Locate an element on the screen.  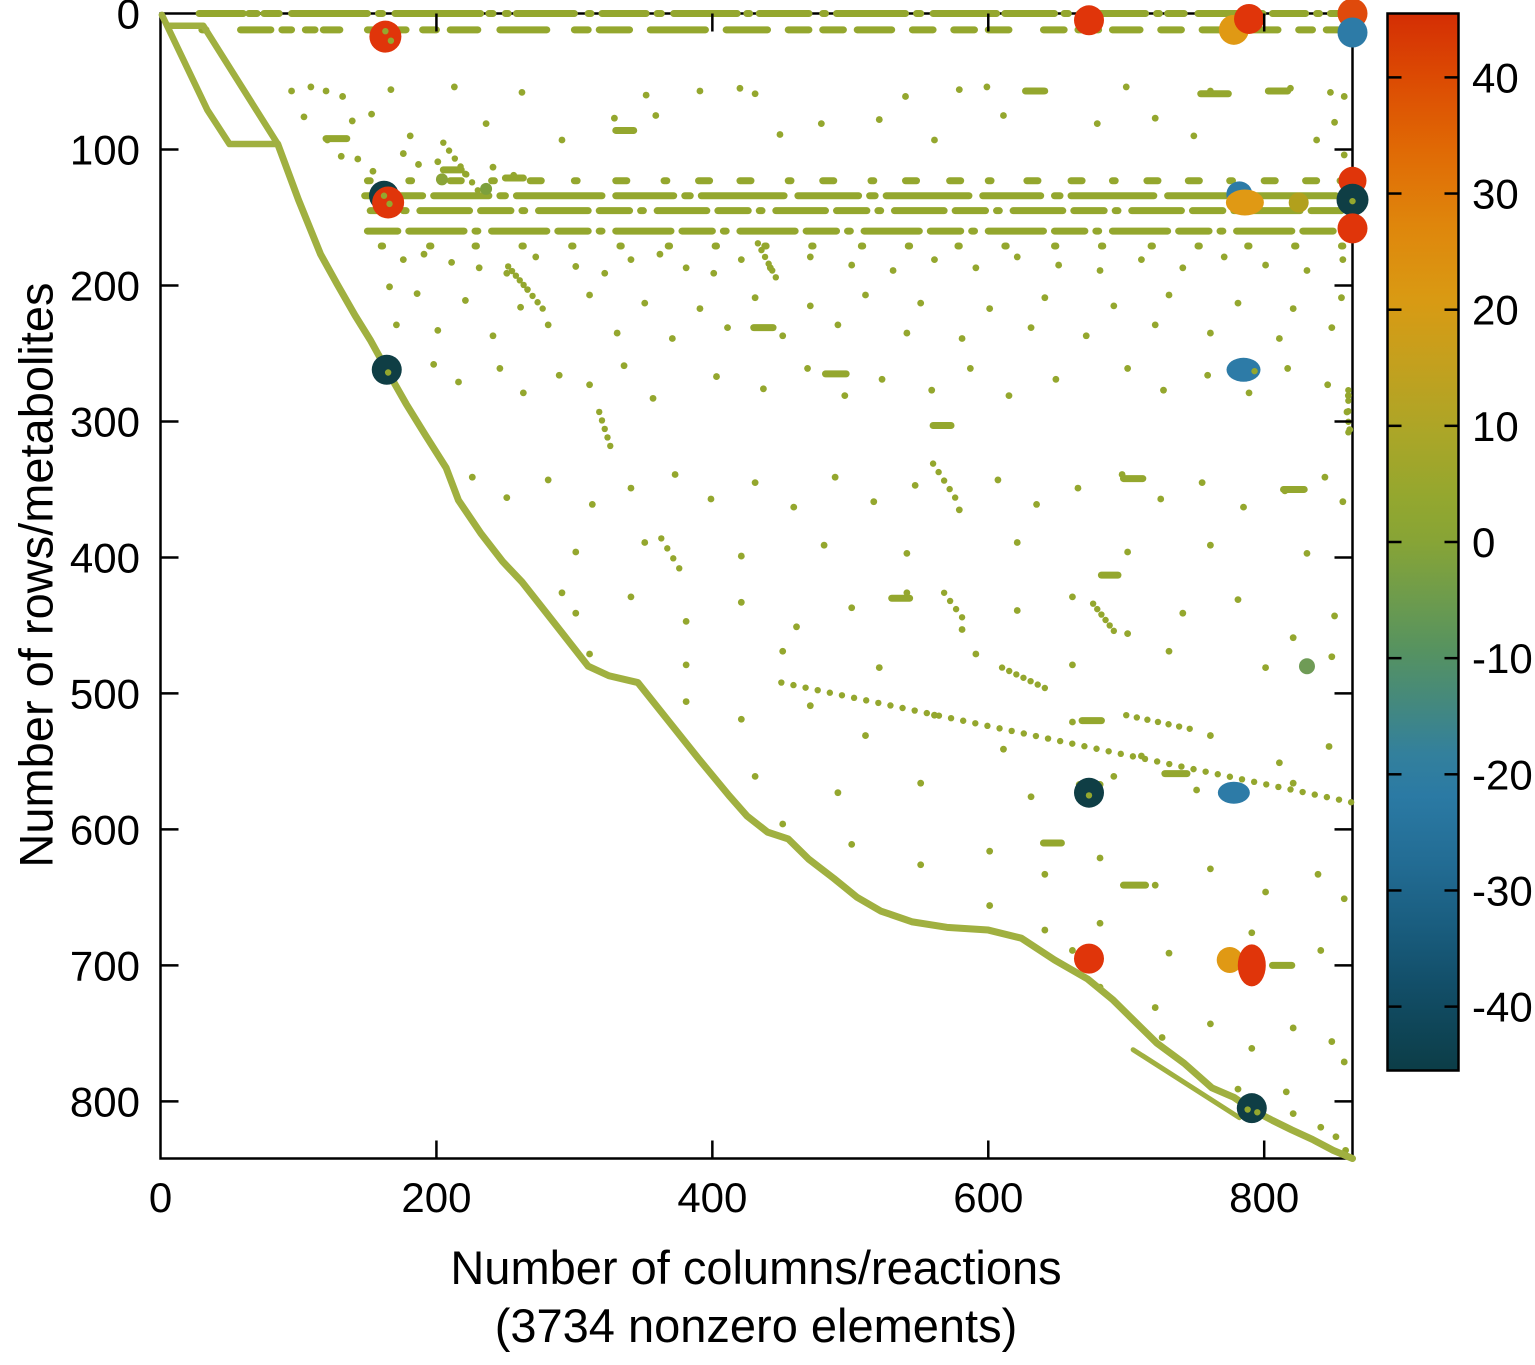
y-tick-label: 700 is located at coordinates (105, 965).